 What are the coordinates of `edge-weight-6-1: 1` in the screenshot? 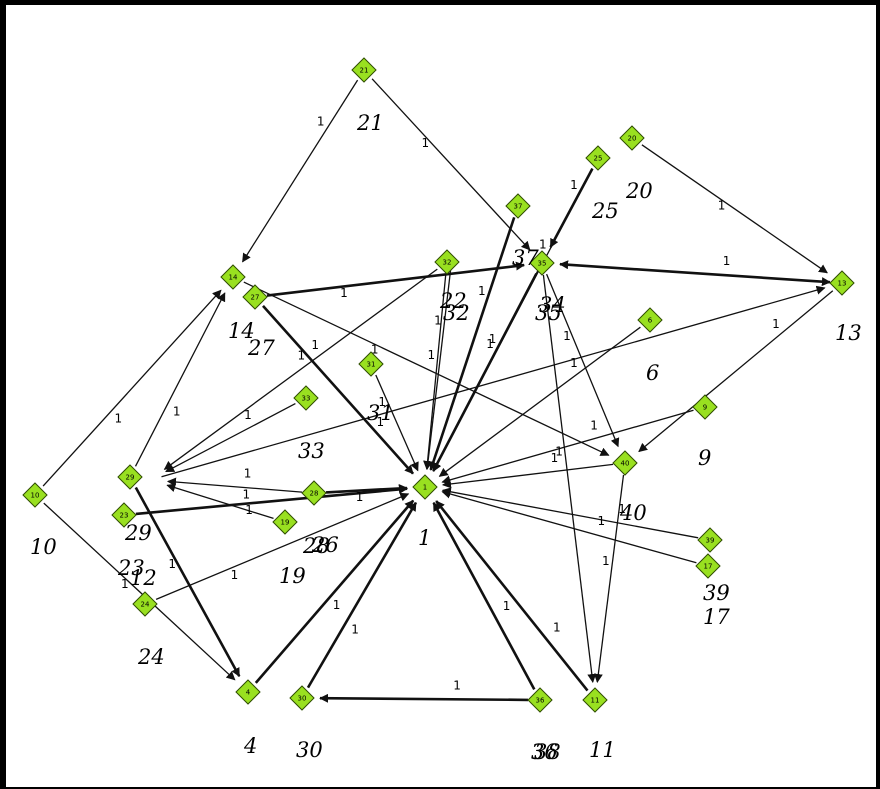 It's located at (574, 363).